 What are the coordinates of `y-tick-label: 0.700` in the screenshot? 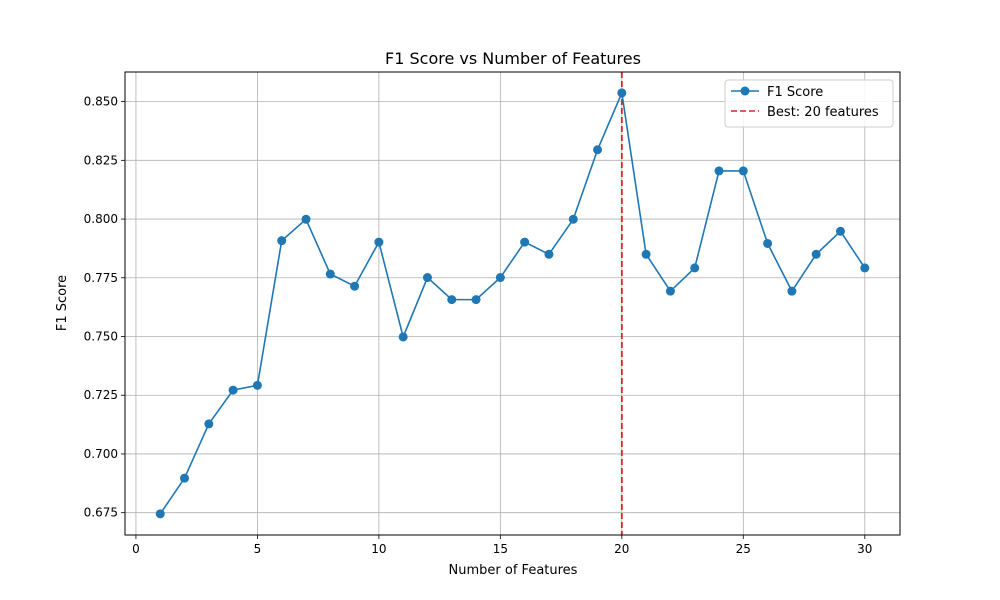 It's located at (101, 454).